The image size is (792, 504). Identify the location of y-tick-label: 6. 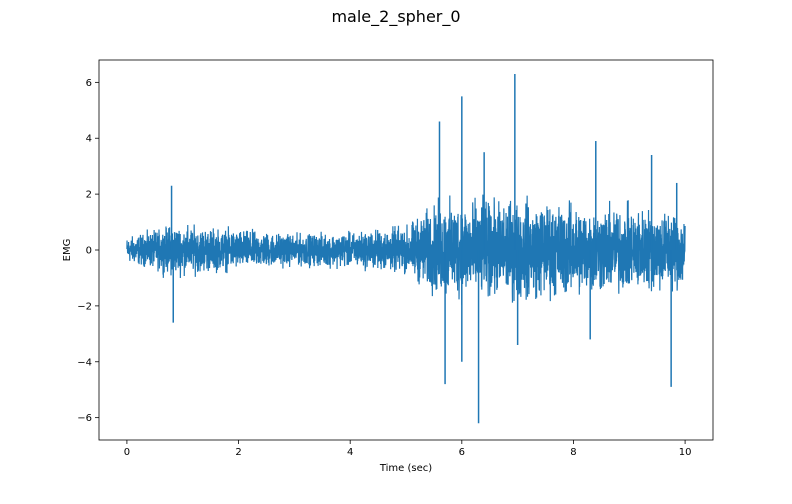
(89, 83).